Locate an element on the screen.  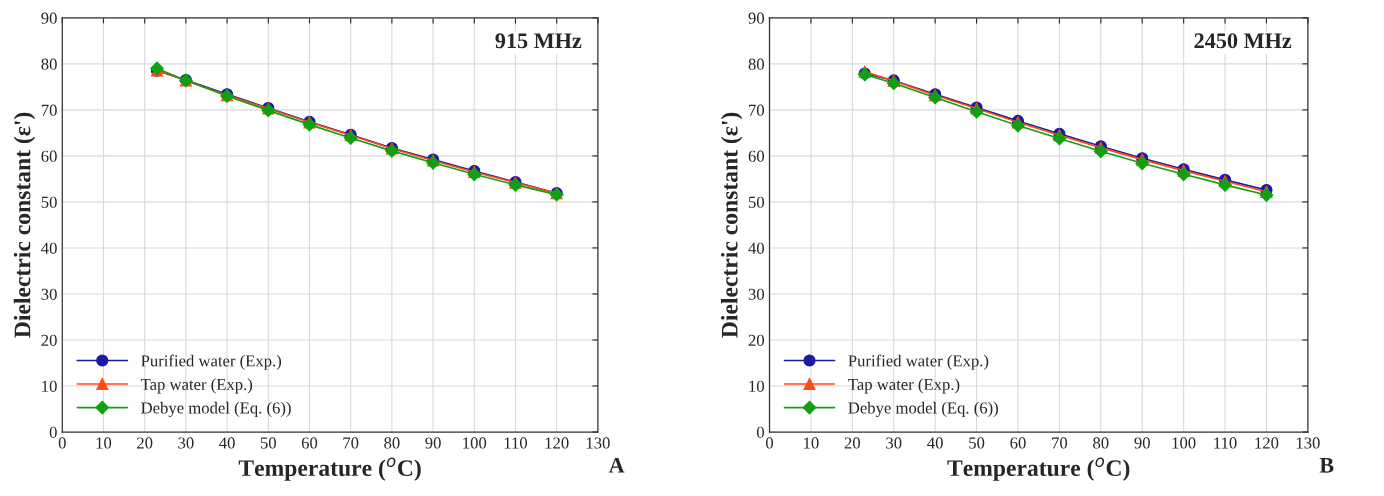
annotation: 2450 MHz is located at coordinates (1243, 41).